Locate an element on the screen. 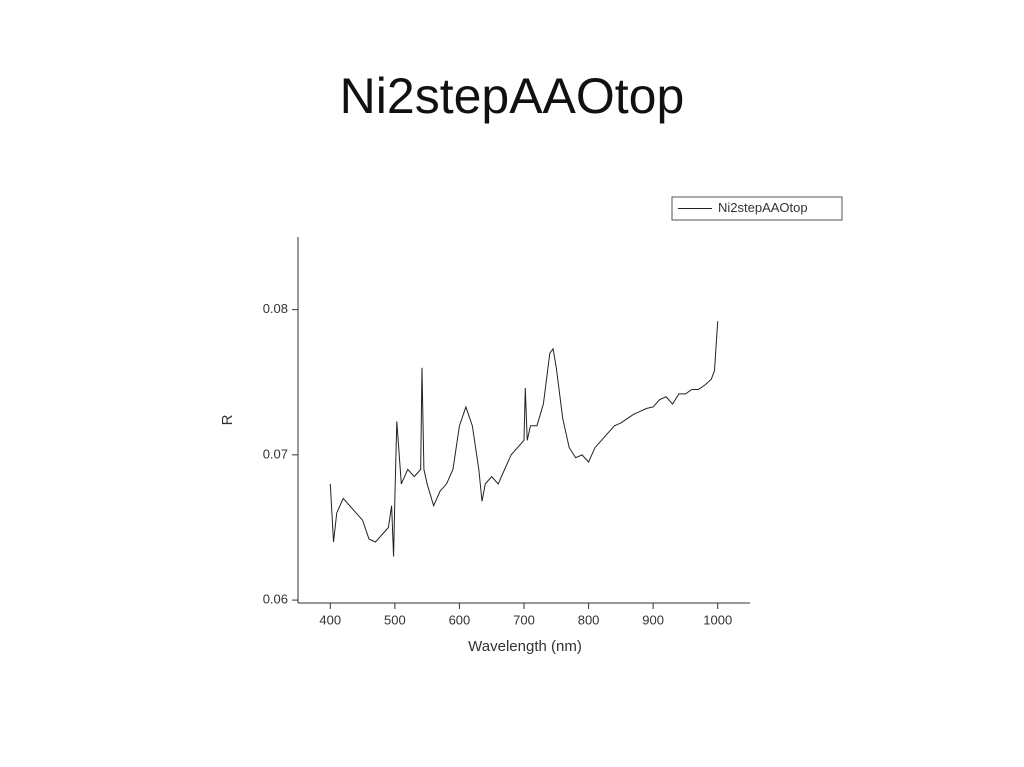 This screenshot has height=767, width=1024. y-tick-label: 0.06 is located at coordinates (275, 599).